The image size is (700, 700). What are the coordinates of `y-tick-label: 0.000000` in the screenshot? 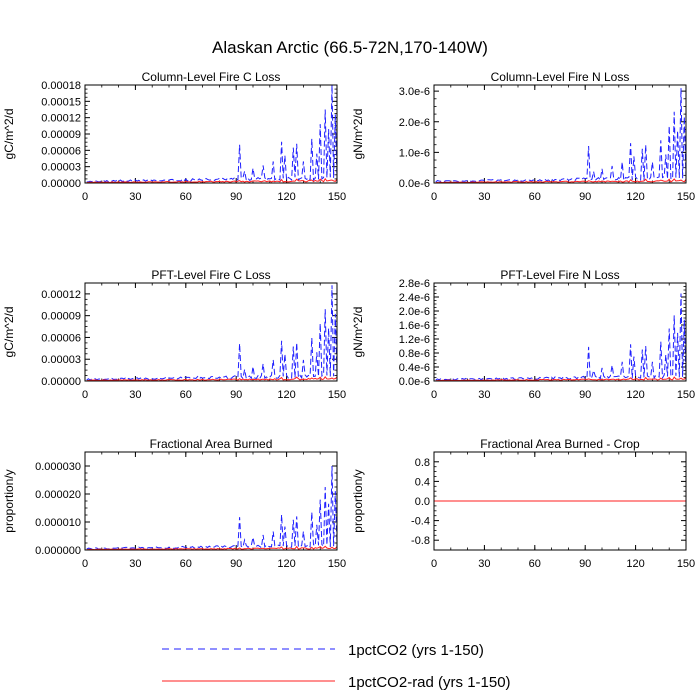 It's located at (58, 551).